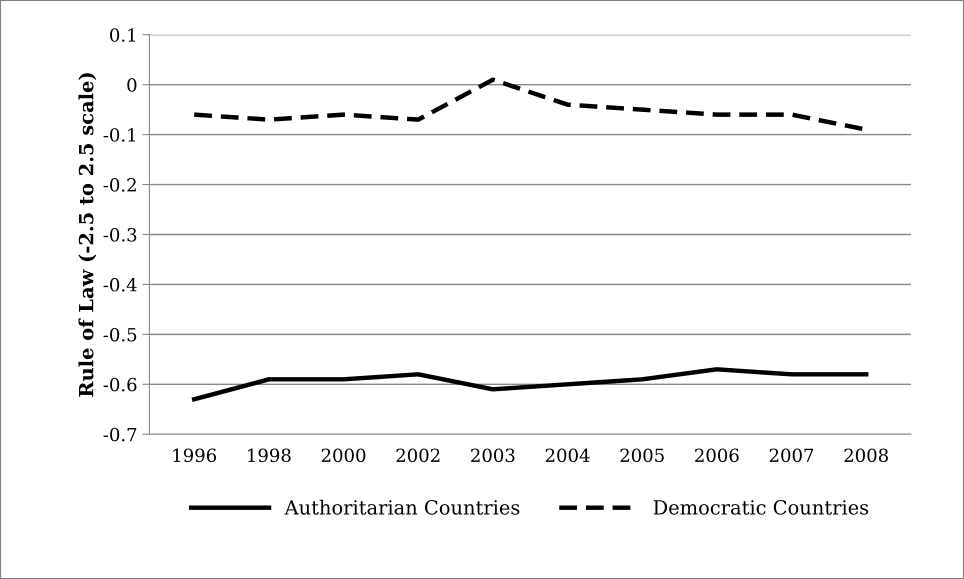  I want to click on x-tick-label: 2004, so click(568, 455).